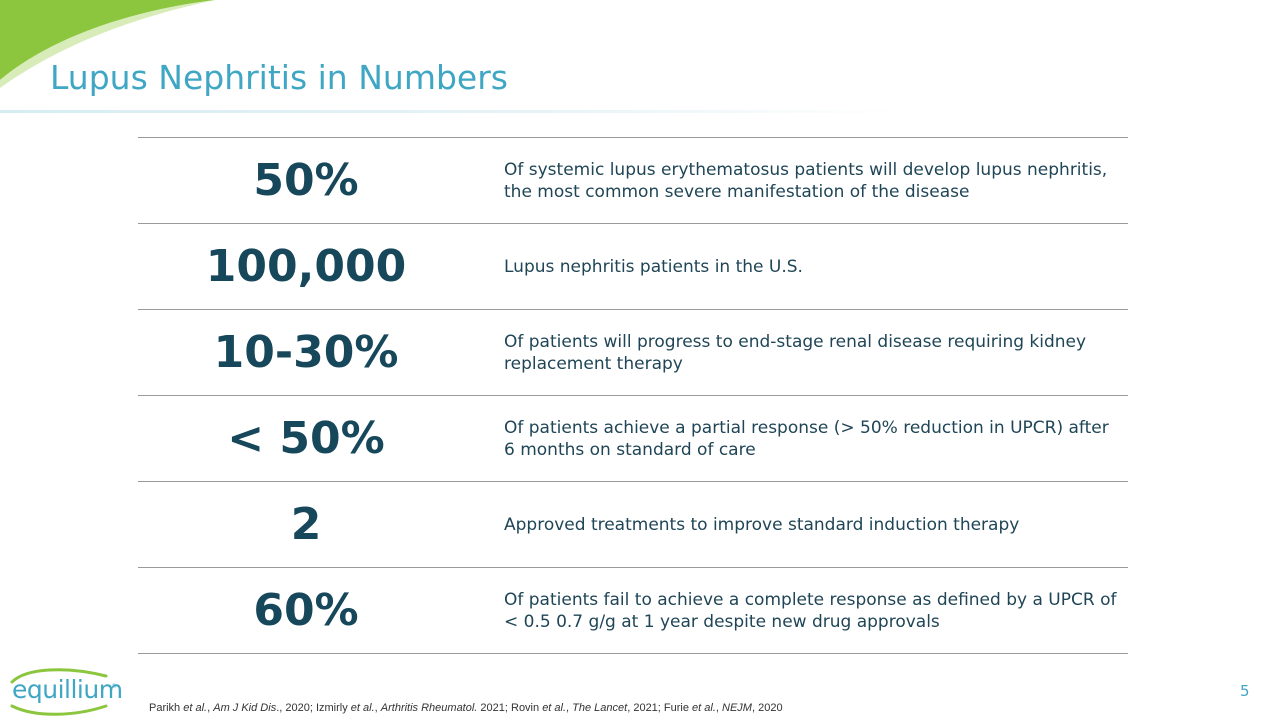 Image resolution: width=1280 pixels, height=720 pixels. I want to click on stat-value: < 50%, so click(306, 438).